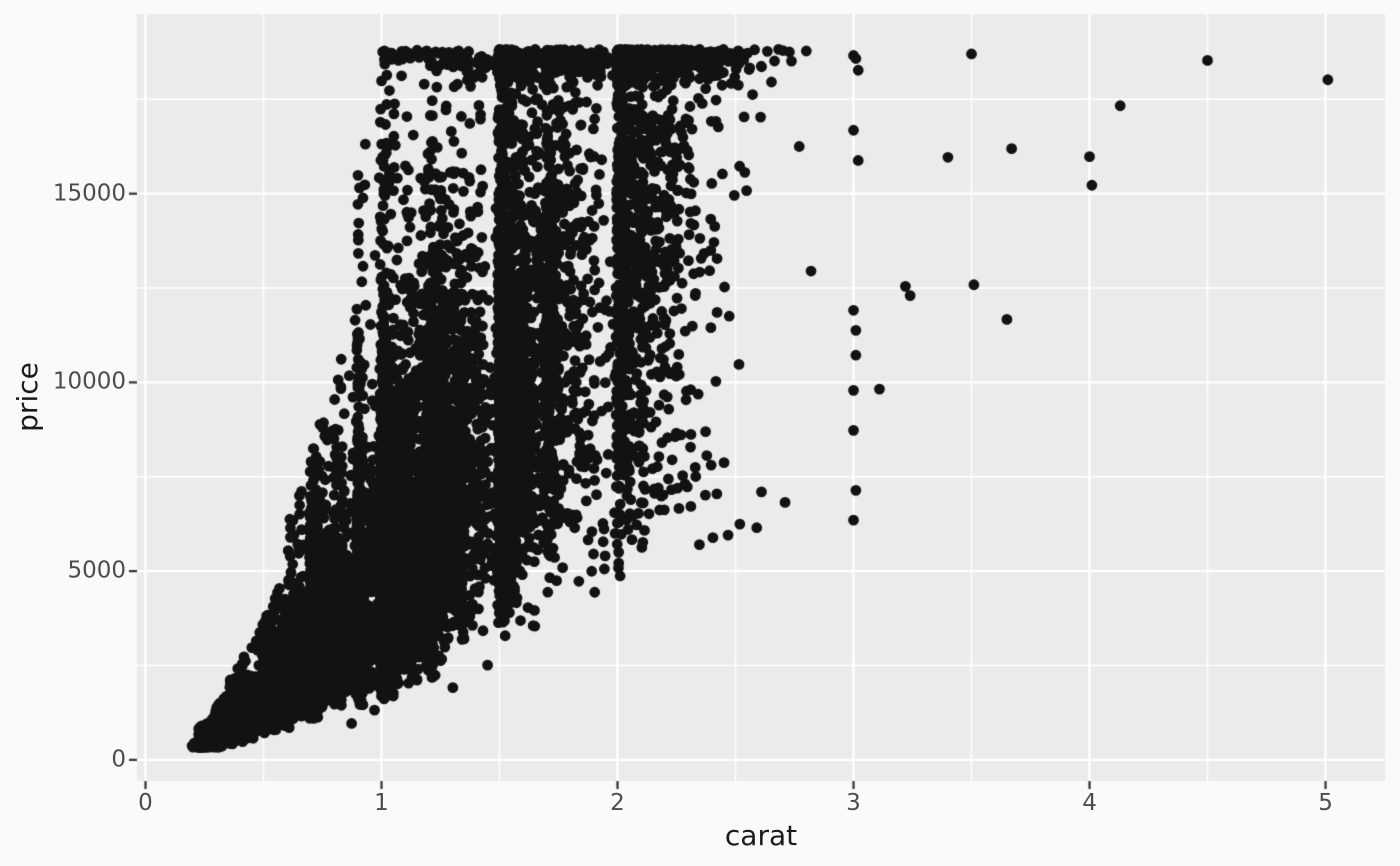 This screenshot has width=1400, height=866. I want to click on x-axis-tick-label: 5, so click(1325, 803).